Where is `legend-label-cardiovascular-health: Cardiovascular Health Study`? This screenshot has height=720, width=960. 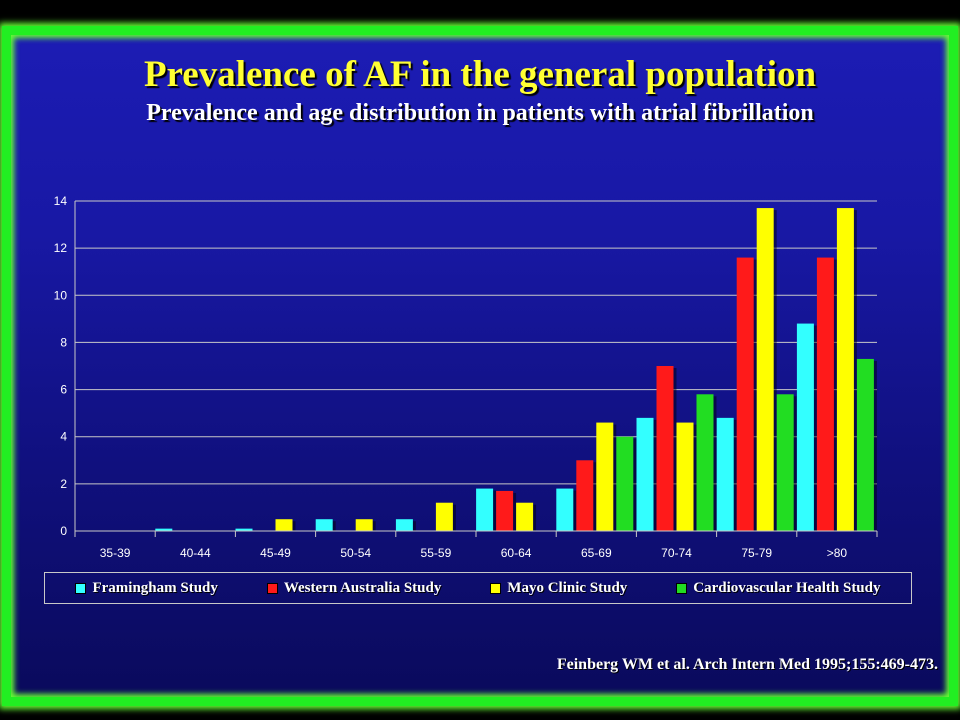
legend-label-cardiovascular-health: Cardiovascular Health Study is located at coordinates (787, 587).